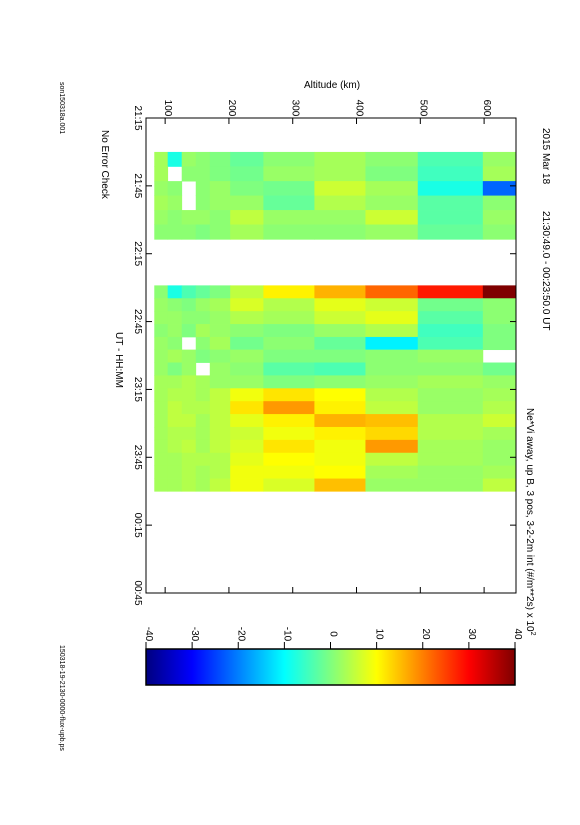 The width and height of the screenshot is (580, 825). I want to click on colorbar-tick-label: -20, so click(240, 634).